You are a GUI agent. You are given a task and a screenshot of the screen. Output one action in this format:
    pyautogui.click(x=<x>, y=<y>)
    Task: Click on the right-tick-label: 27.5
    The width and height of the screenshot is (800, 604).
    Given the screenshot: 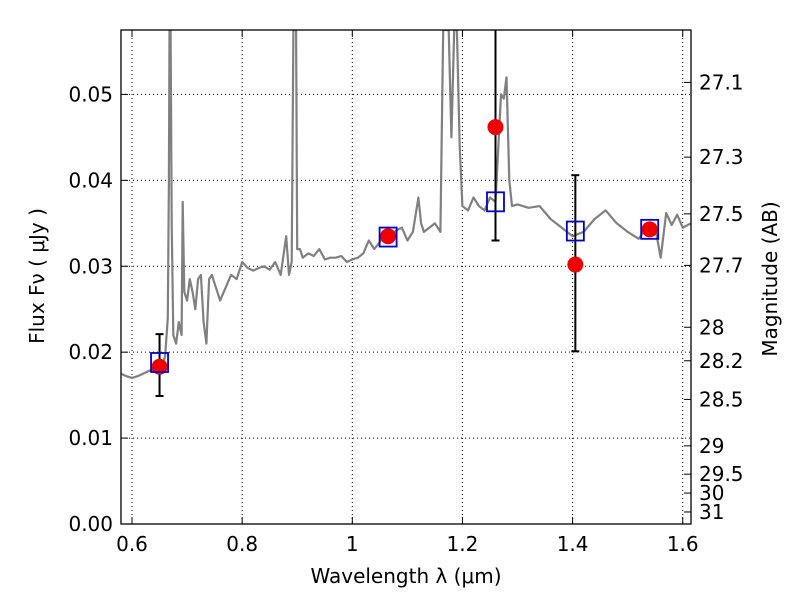 What is the action you would take?
    pyautogui.click(x=721, y=214)
    